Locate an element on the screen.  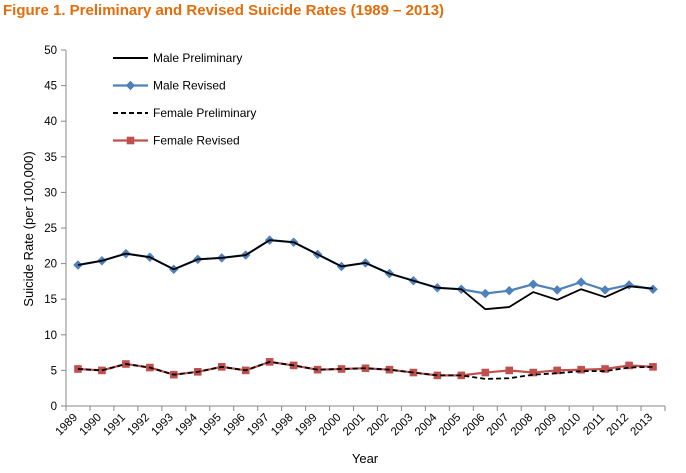
x-tick-label: 2002 is located at coordinates (378, 425).